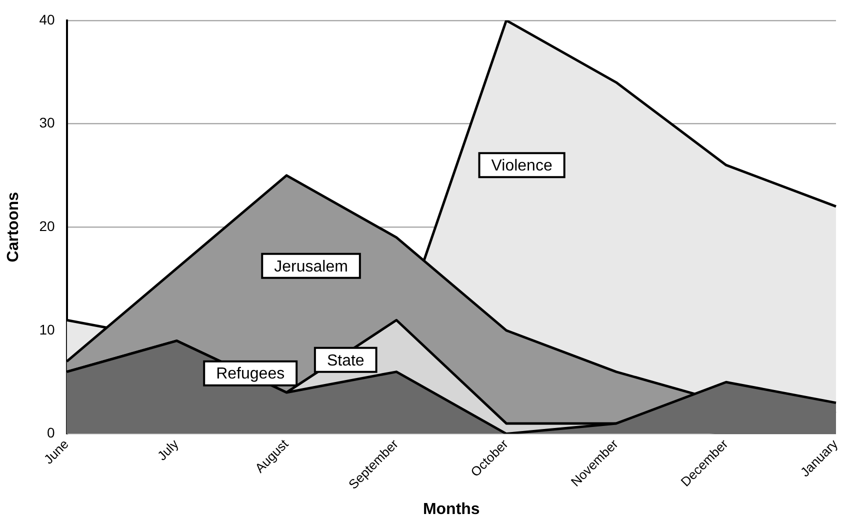  I want to click on y-tick-label: 20, so click(47, 226).